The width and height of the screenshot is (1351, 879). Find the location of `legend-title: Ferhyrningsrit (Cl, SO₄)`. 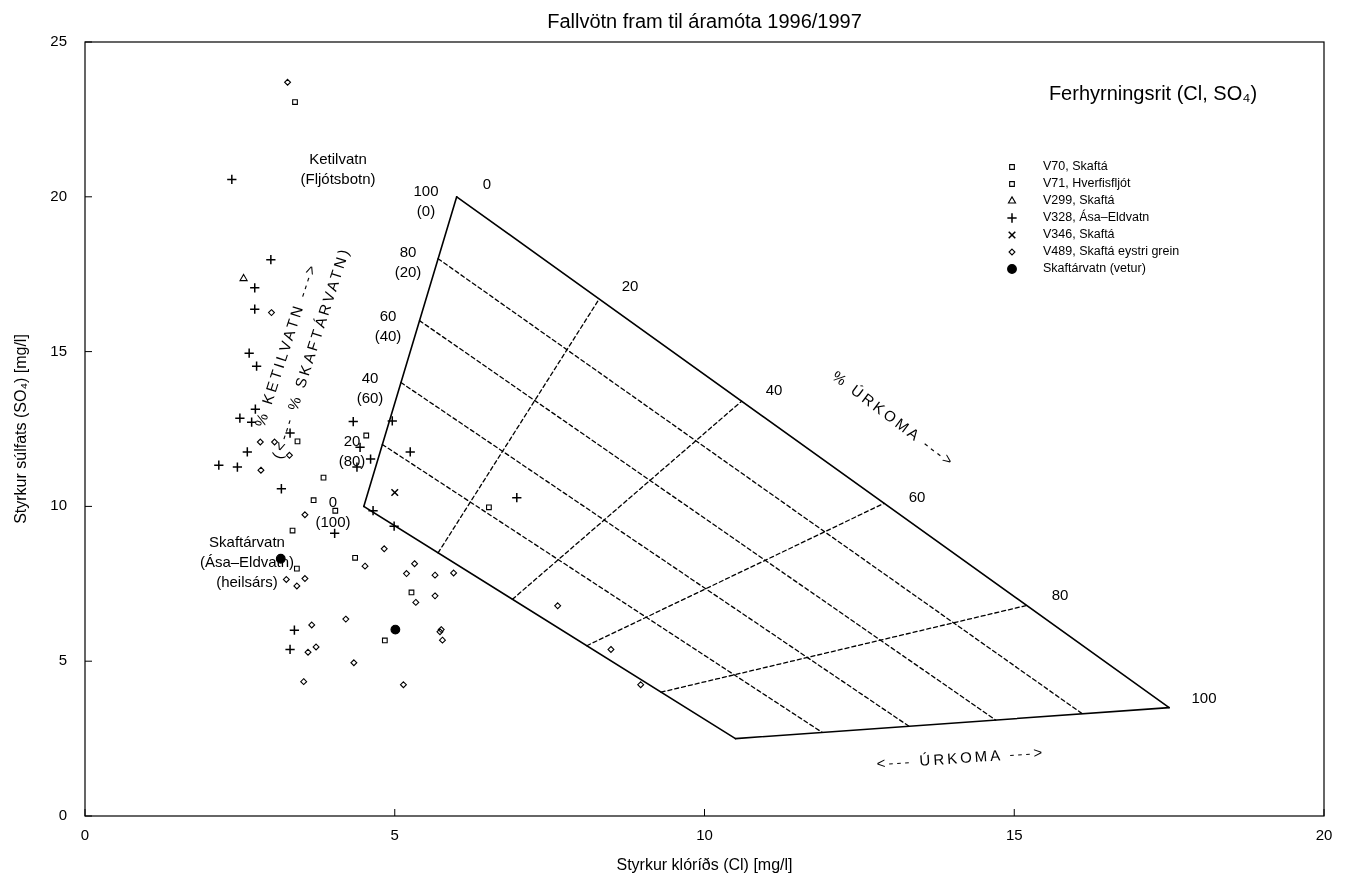

legend-title: Ferhyrningsrit (Cl, SO₄) is located at coordinates (1153, 93).